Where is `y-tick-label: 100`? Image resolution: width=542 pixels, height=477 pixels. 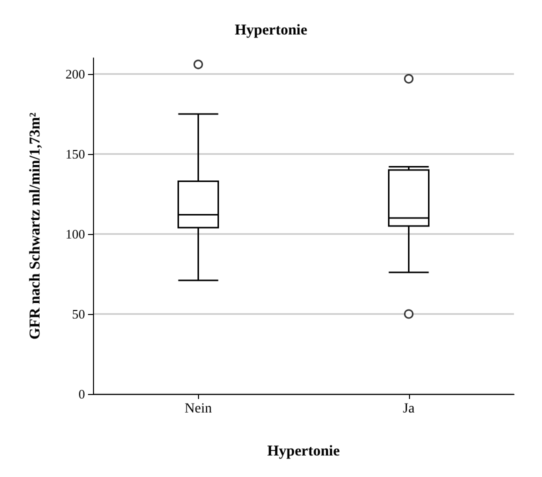
y-tick-label: 100 is located at coordinates (75, 234).